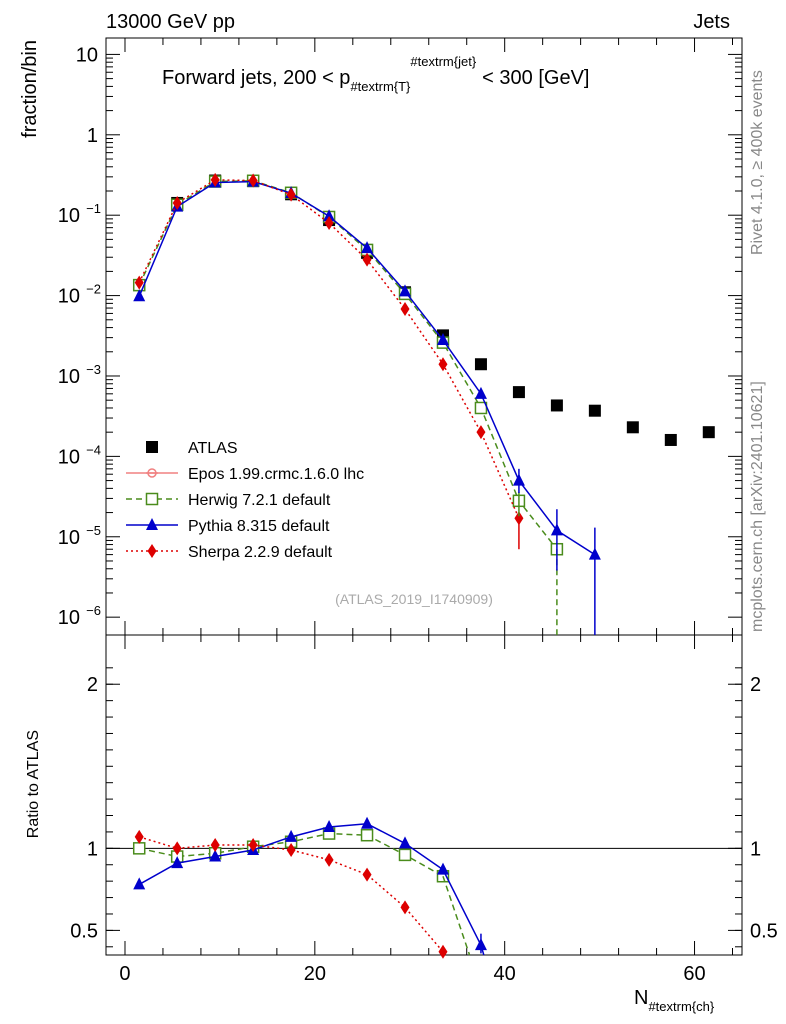 The height and width of the screenshot is (1024, 786). Describe the element at coordinates (93, 610) in the screenshot. I see `main-y-tick-exponent: −6` at that location.